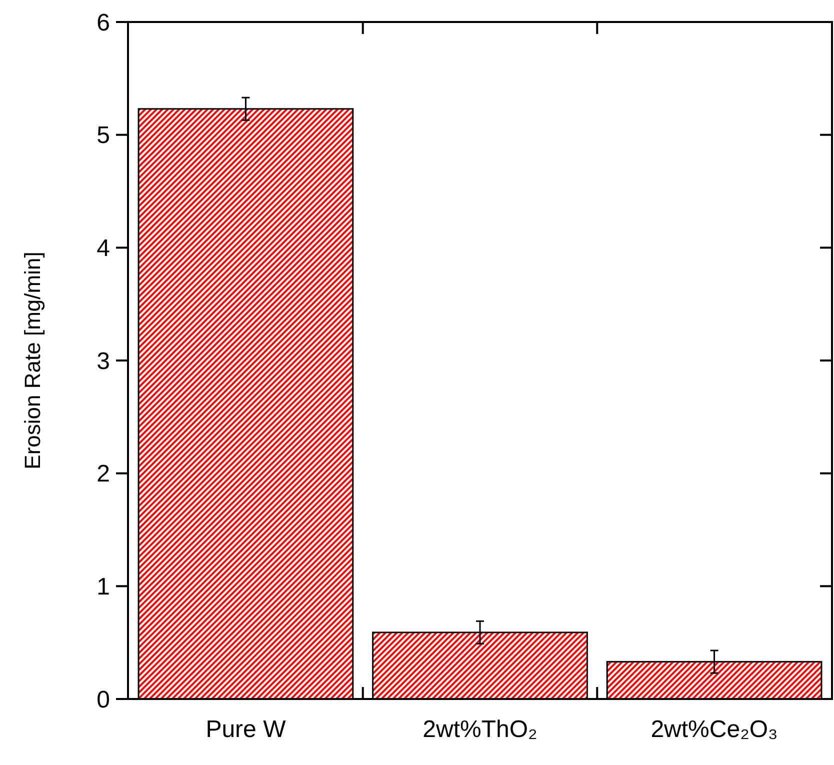 The width and height of the screenshot is (834, 765). Describe the element at coordinates (103, 22) in the screenshot. I see `y-tick-label: 6` at that location.